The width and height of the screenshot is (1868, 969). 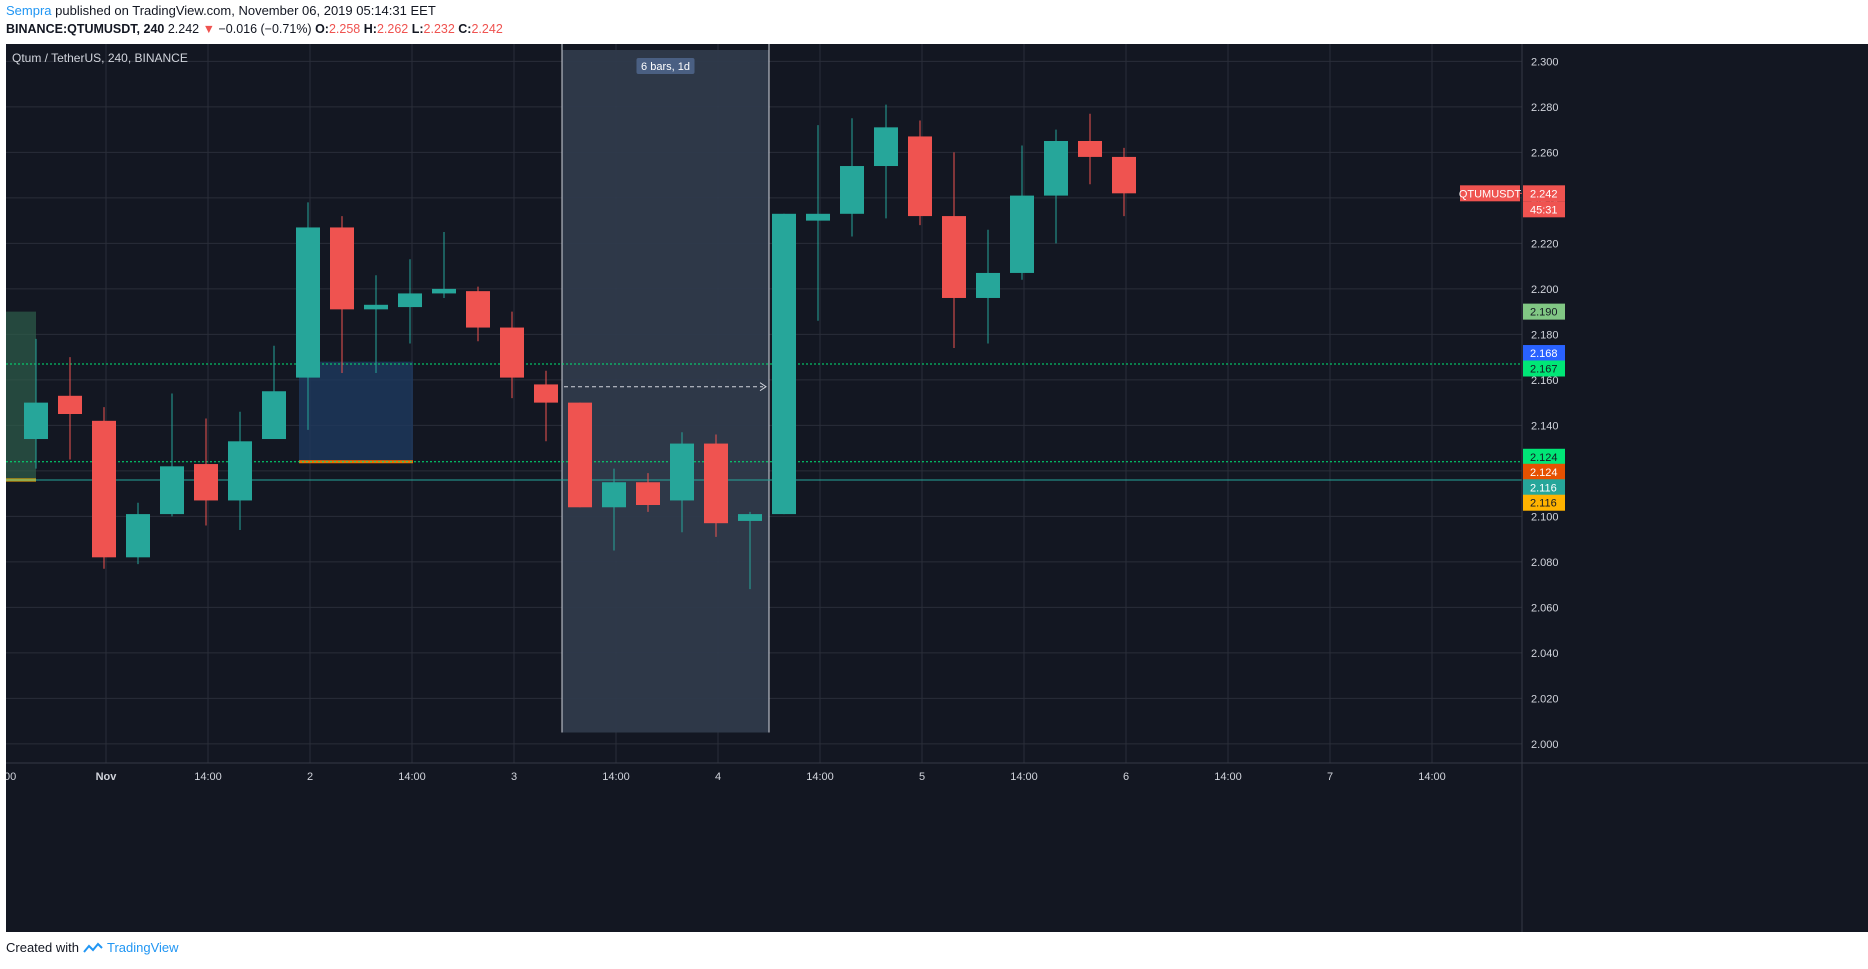 What do you see at coordinates (183, 29) in the screenshot?
I see `last-price: 2.242` at bounding box center [183, 29].